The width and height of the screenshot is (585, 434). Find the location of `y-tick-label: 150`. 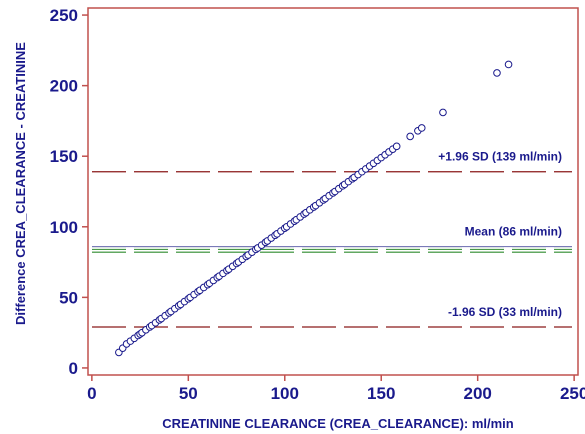

y-tick-label: 150 is located at coordinates (64, 156).